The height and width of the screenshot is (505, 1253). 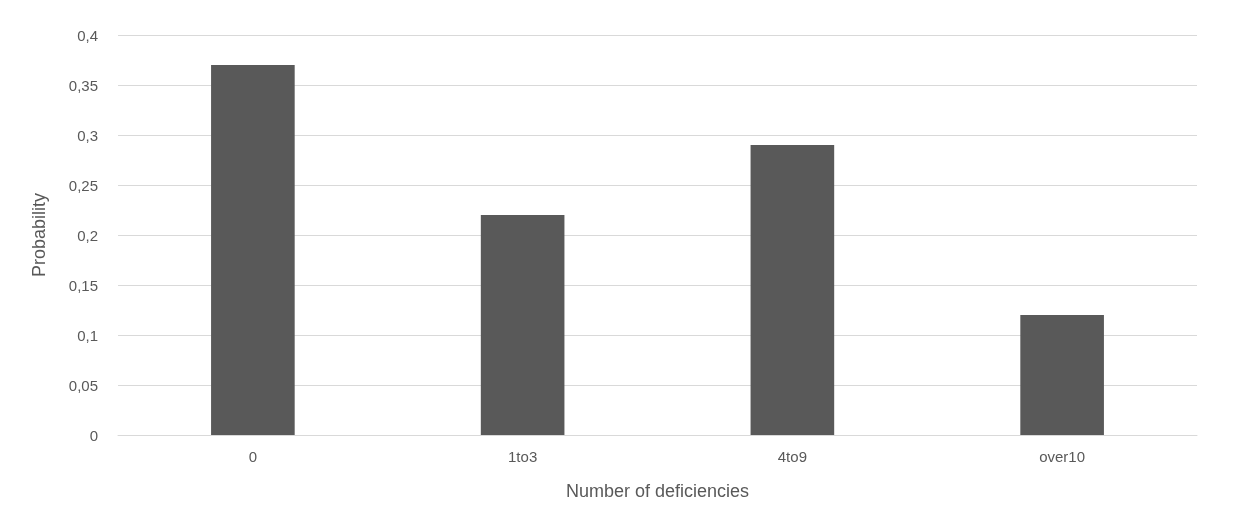 I want to click on x-tick-label: 0, so click(x=253, y=456).